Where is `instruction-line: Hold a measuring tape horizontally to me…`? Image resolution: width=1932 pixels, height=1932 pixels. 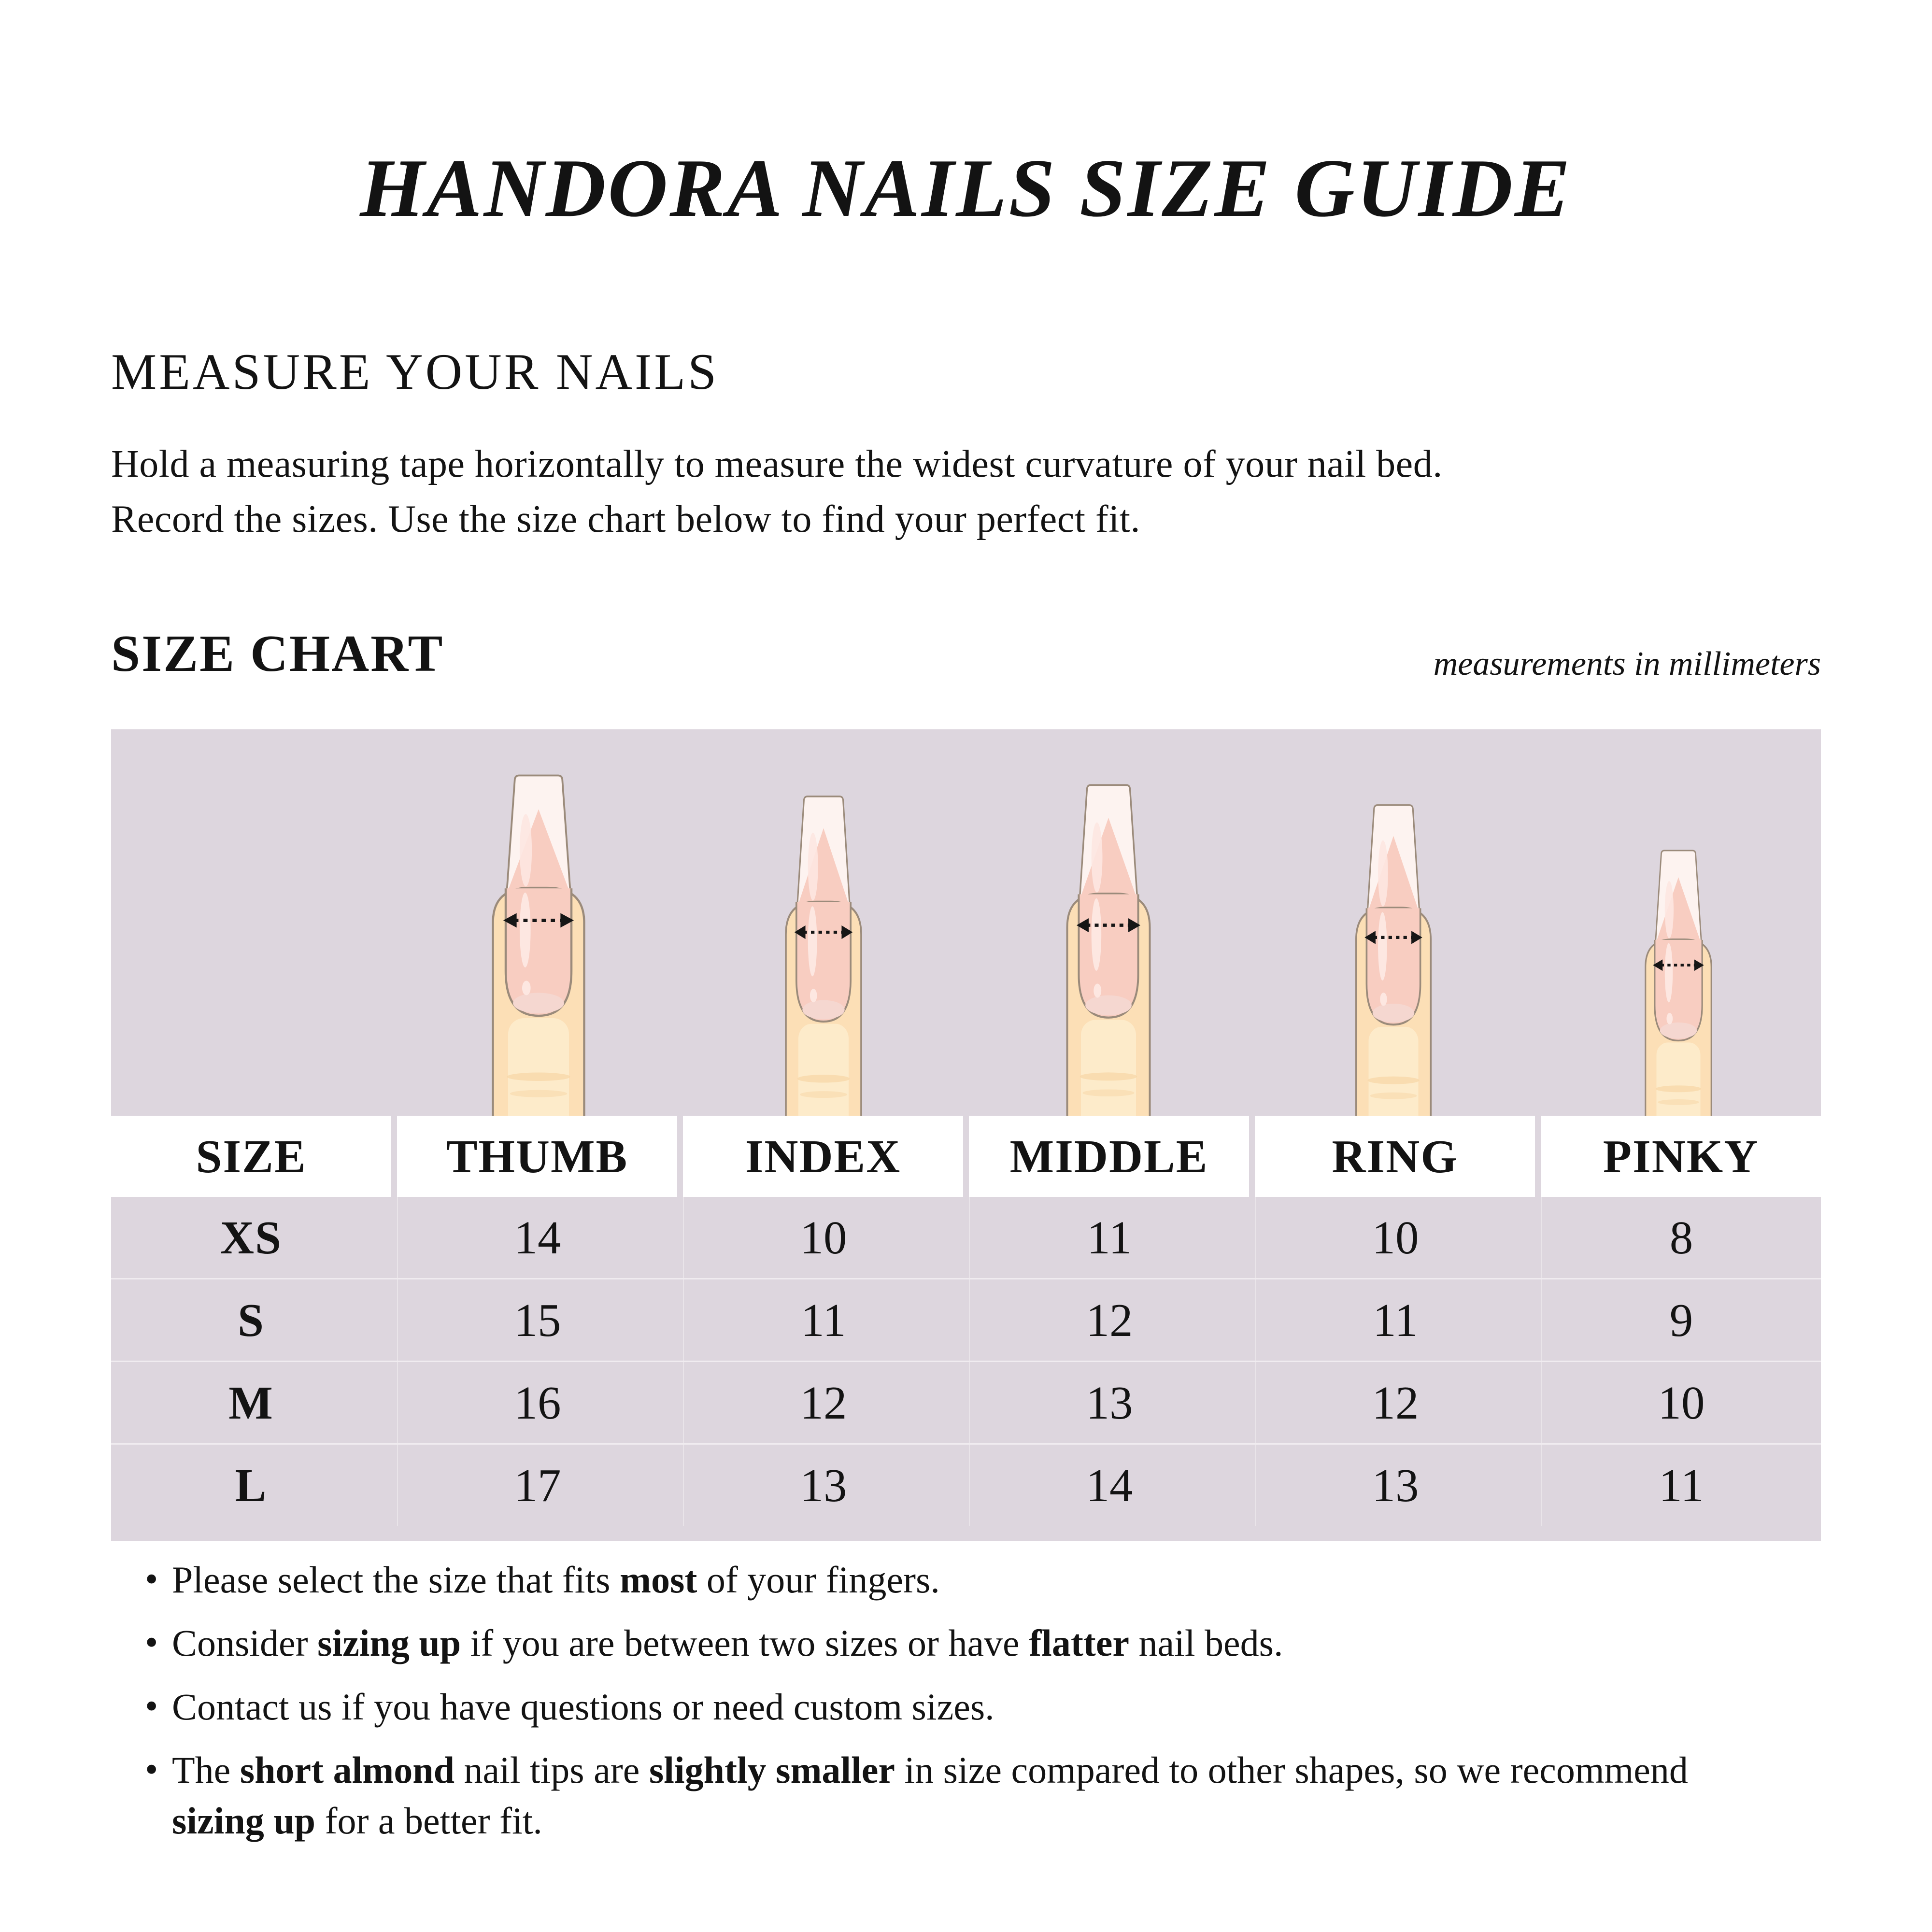 instruction-line: Hold a measuring tape horizontally to me… is located at coordinates (777, 464).